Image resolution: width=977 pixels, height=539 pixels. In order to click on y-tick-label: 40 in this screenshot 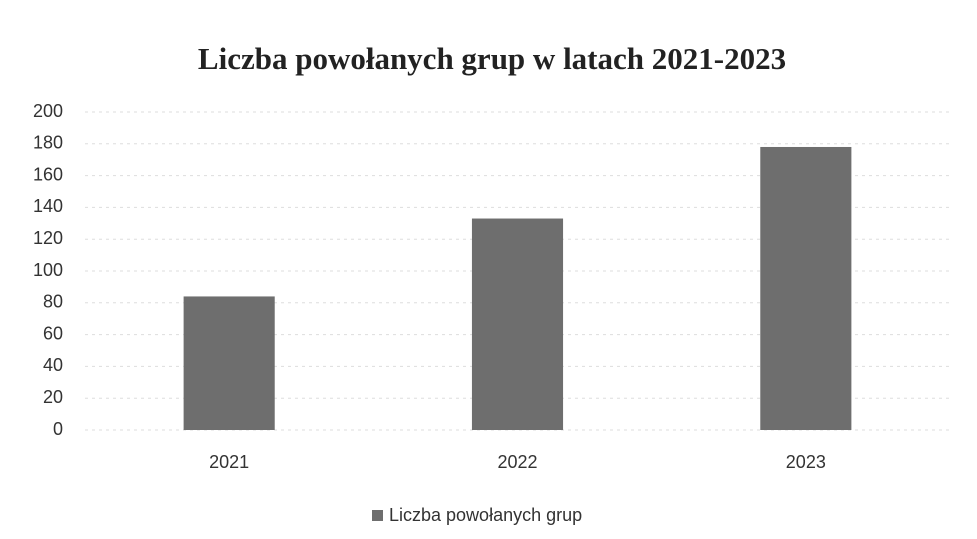, I will do `click(53, 365)`.